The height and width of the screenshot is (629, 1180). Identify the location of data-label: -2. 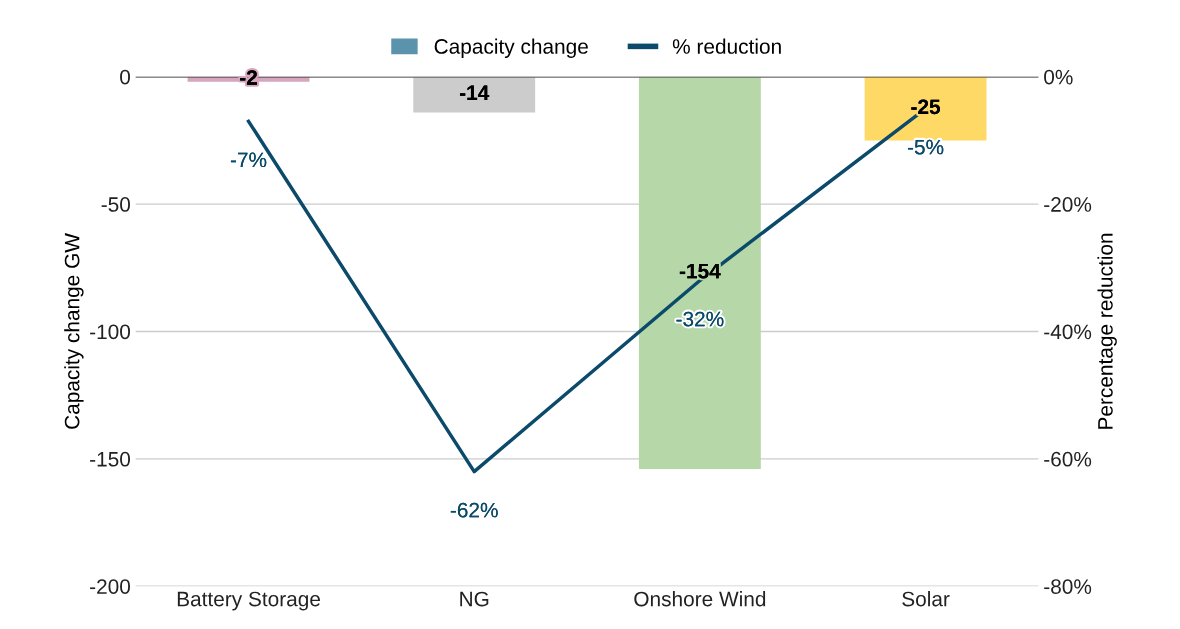
(248, 77).